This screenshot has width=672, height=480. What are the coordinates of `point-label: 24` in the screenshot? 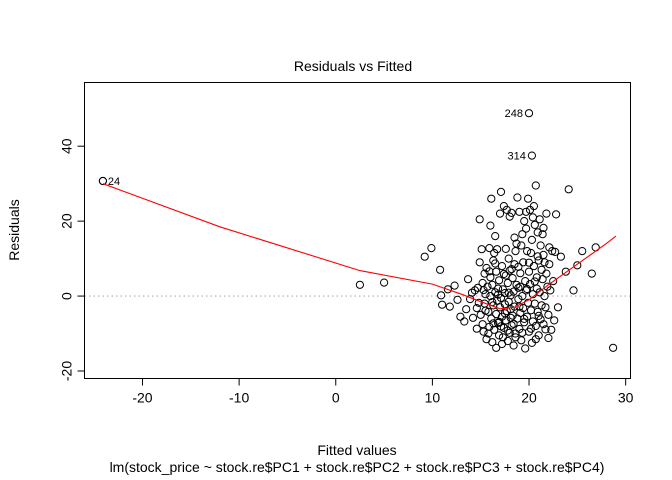 It's located at (114, 182).